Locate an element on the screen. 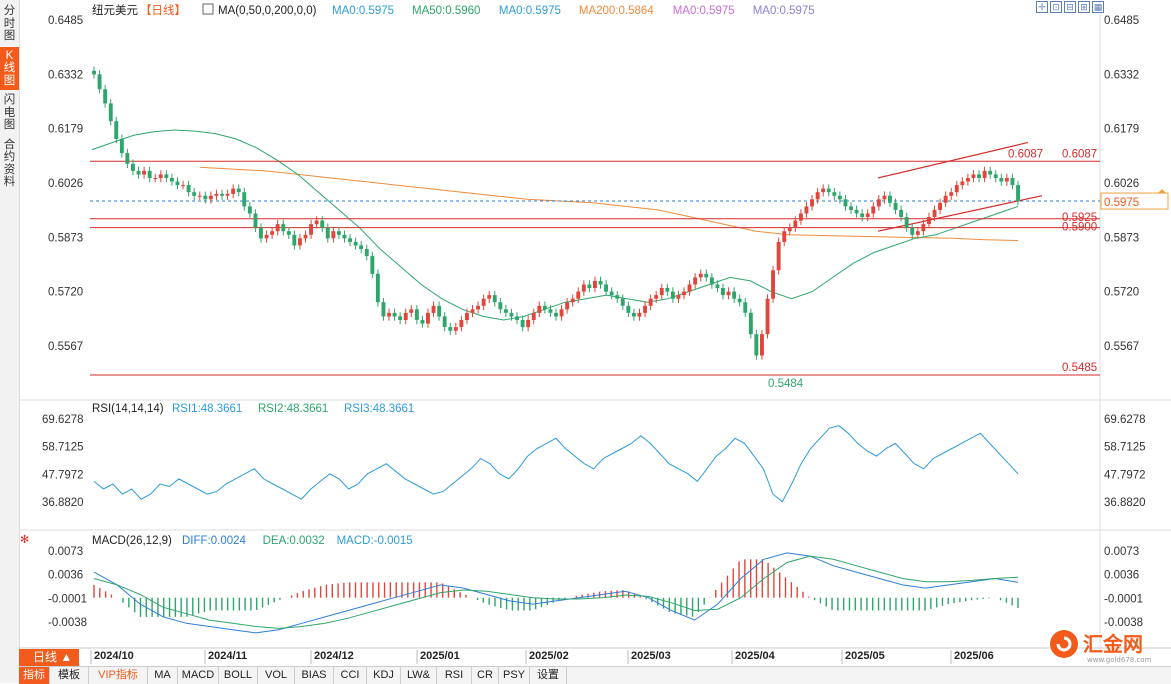  rsi-legend-0: RSI1:48.3661 is located at coordinates (207, 409).